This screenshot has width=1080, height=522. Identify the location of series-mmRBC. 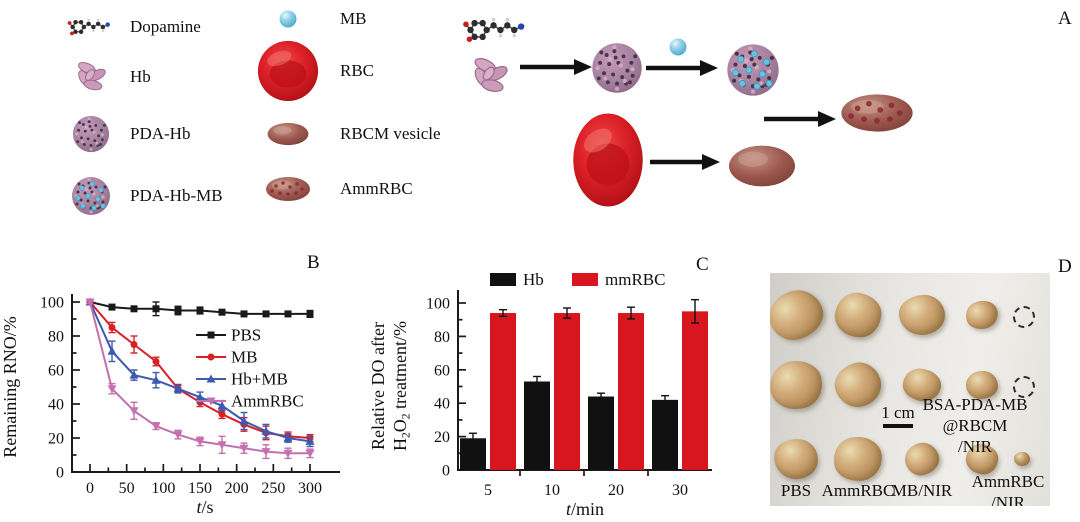
(599, 384).